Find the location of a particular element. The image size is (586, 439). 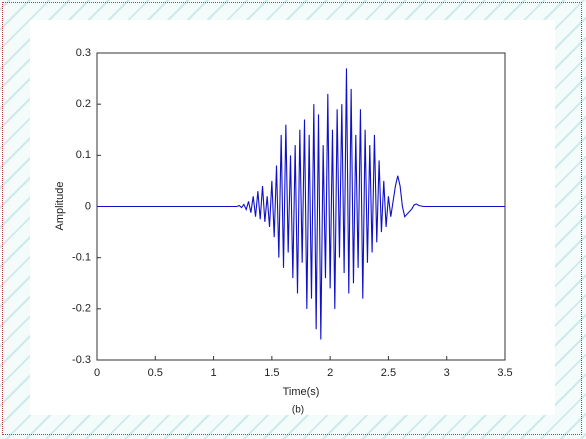

x-axis-label: Time(s) is located at coordinates (301, 392).